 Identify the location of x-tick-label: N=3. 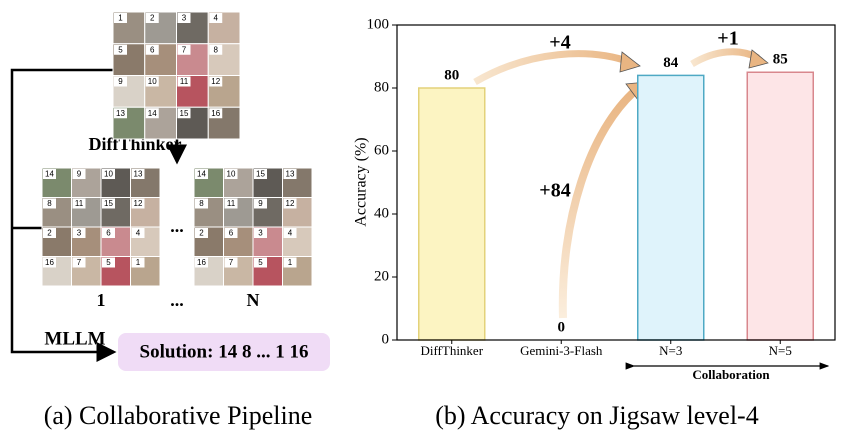
(670, 350).